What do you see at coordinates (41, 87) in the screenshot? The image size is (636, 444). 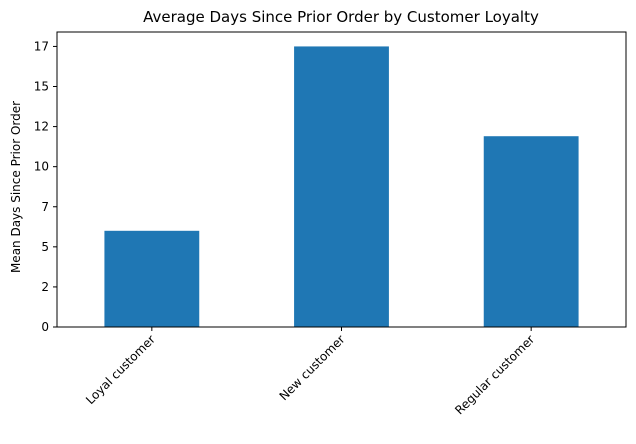 I see `y-tick-label: 15` at bounding box center [41, 87].